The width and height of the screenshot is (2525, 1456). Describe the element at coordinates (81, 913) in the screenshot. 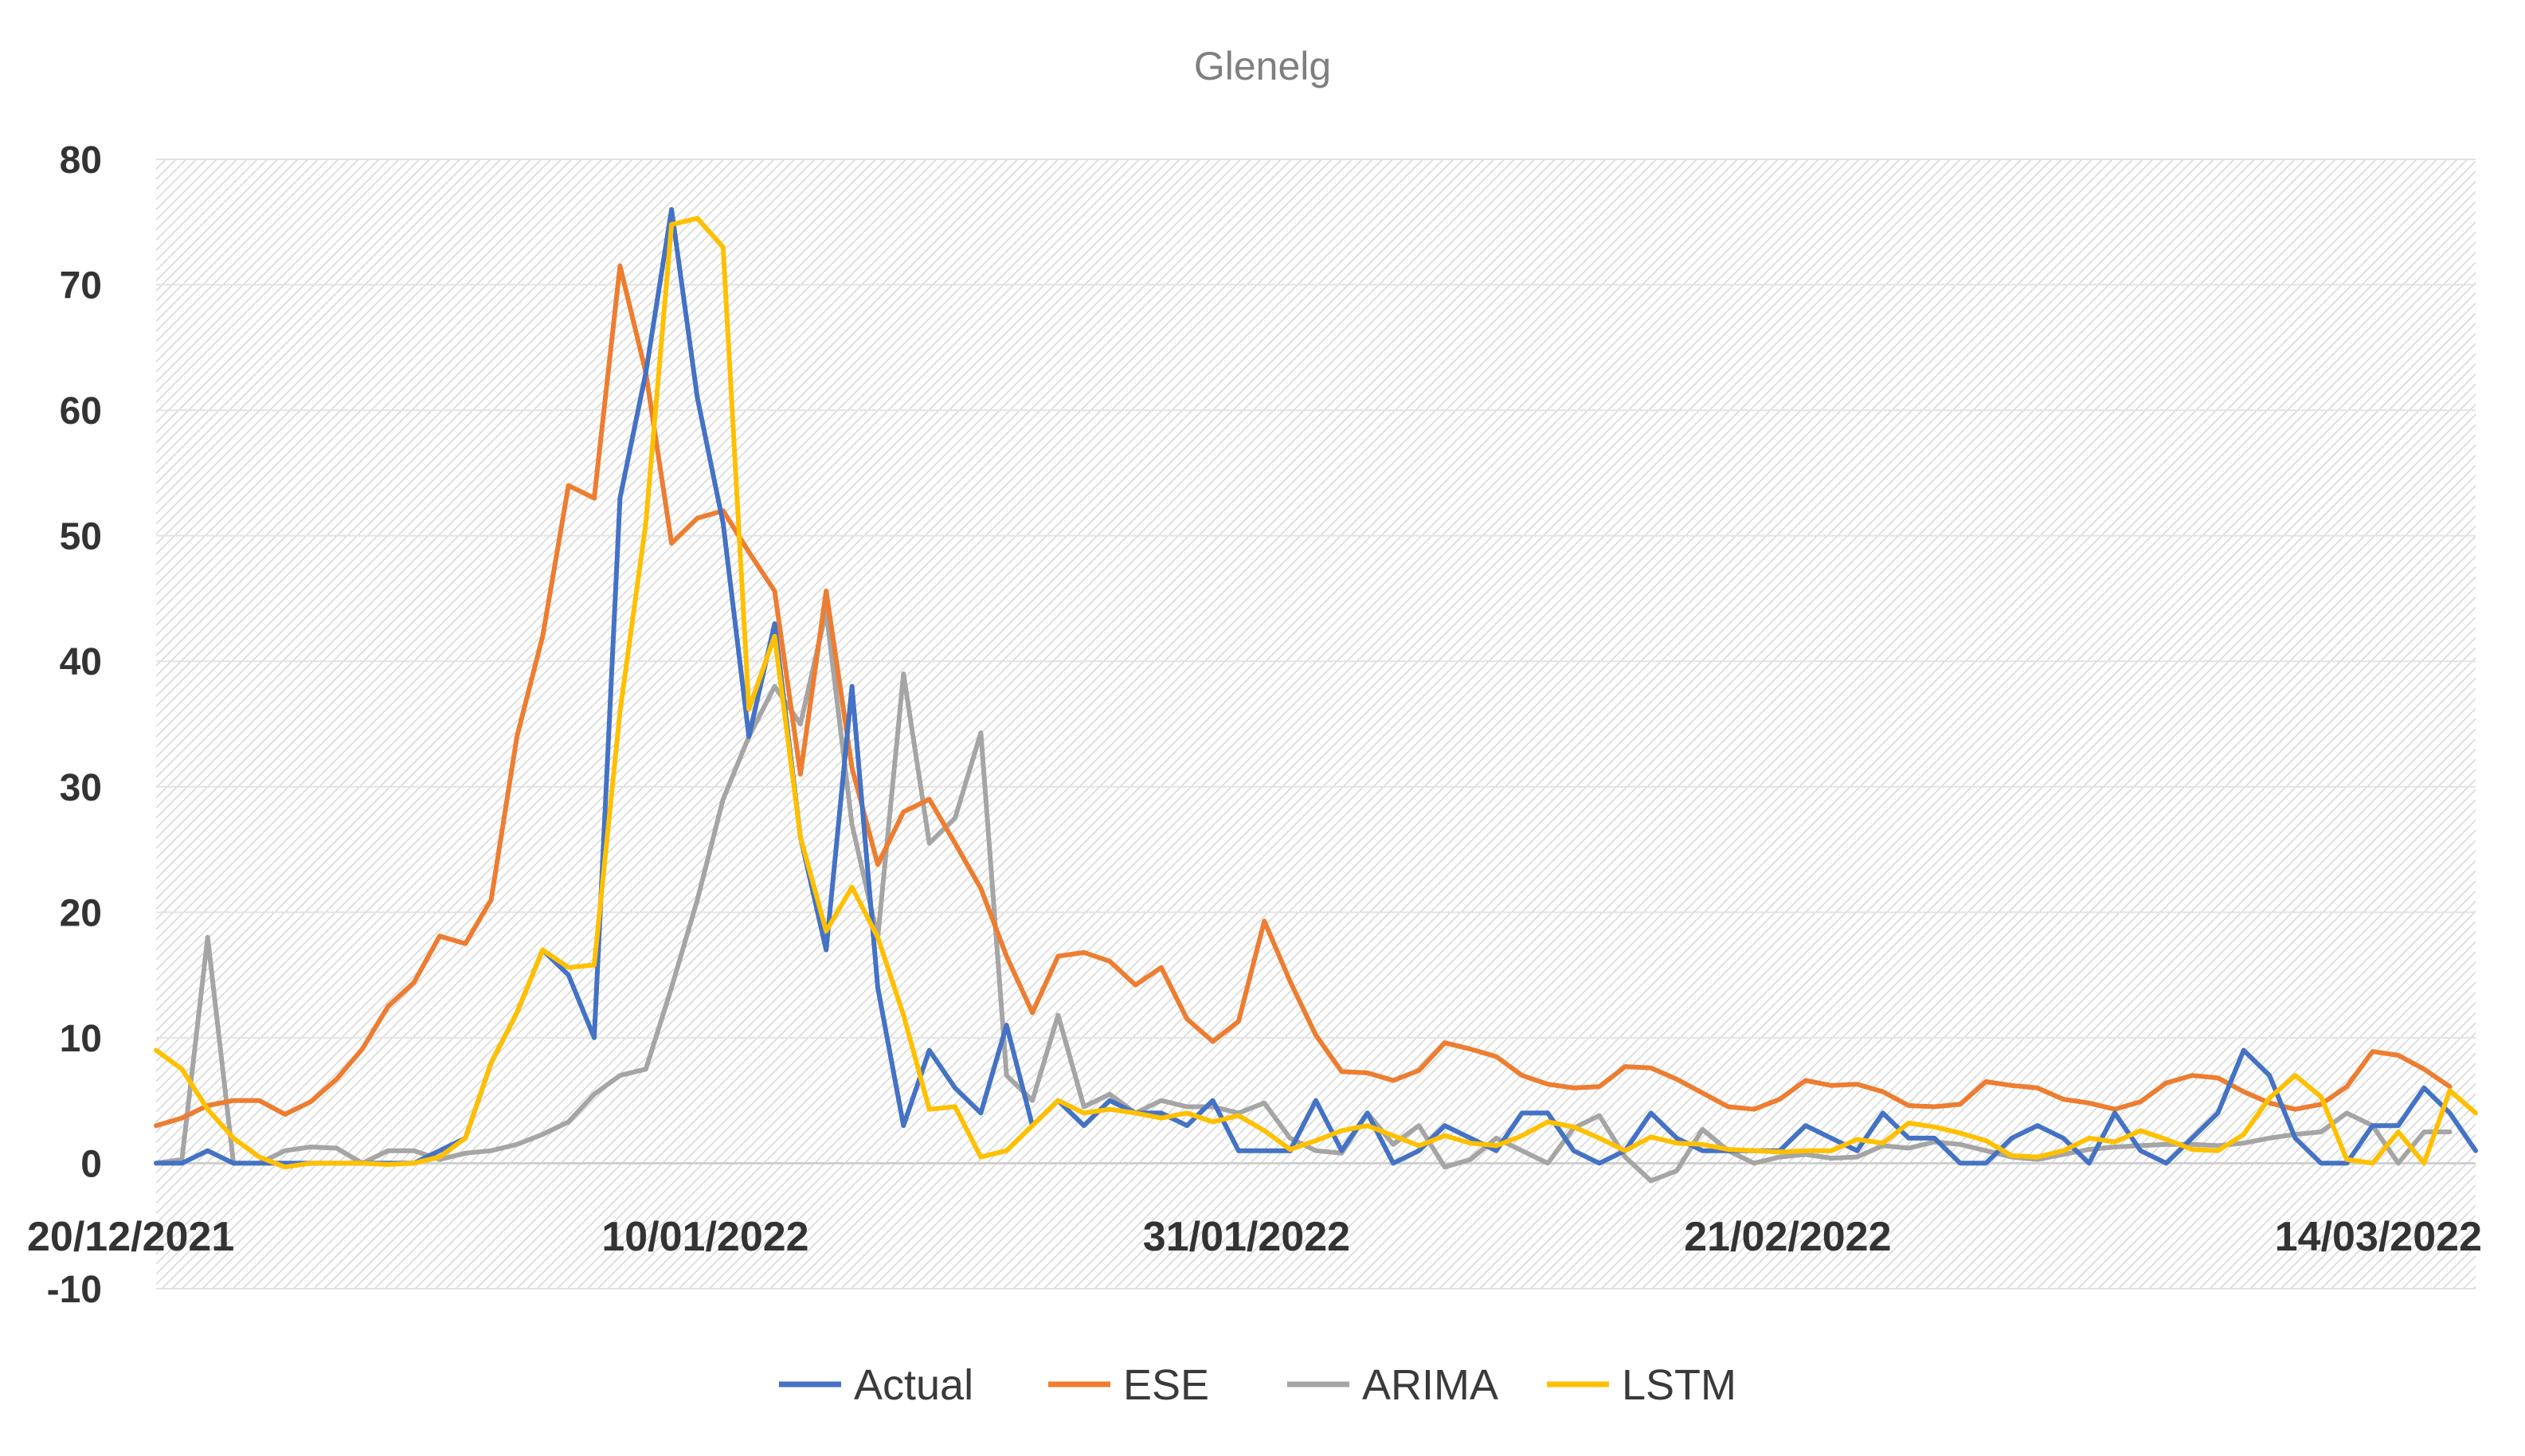

I see `y-tick-label: 20` at that location.